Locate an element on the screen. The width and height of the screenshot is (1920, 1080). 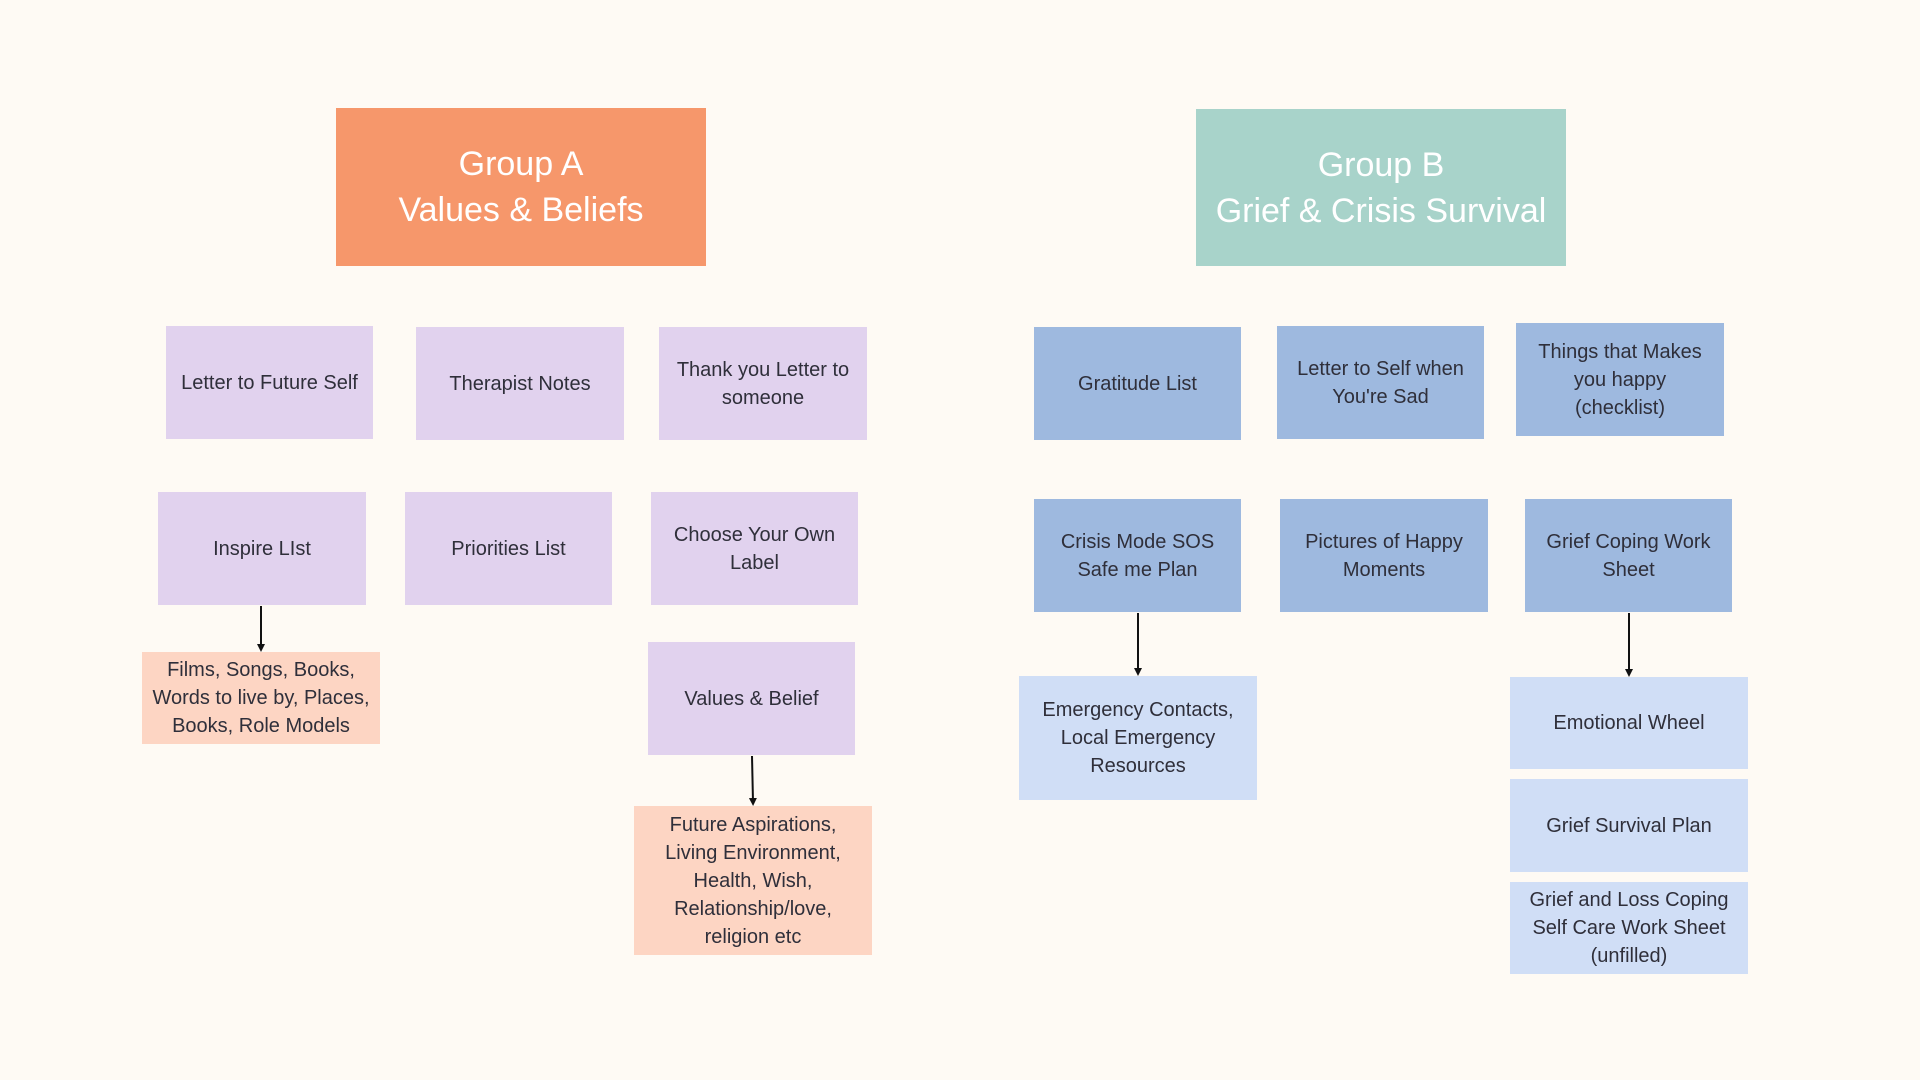
node-label: Words to live by, Places, is located at coordinates (261, 698).